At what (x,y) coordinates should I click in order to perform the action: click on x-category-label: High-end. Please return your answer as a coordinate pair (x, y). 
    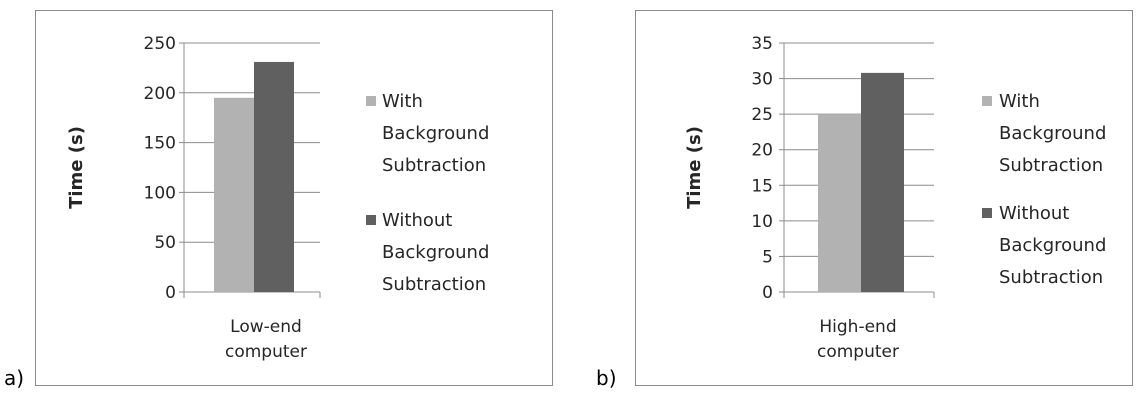
    Looking at the image, I should click on (857, 327).